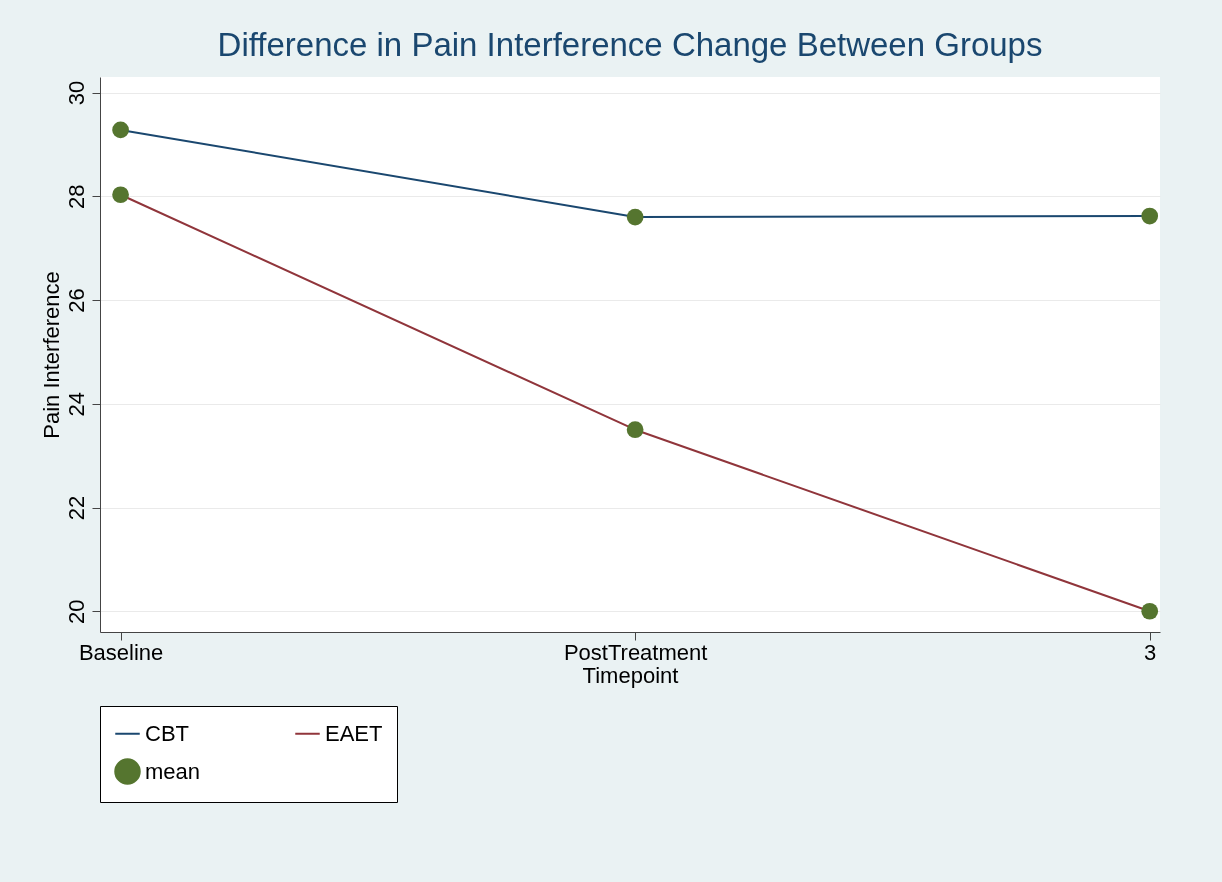 This screenshot has height=882, width=1222. I want to click on y-tick-label: 28, so click(76, 197).